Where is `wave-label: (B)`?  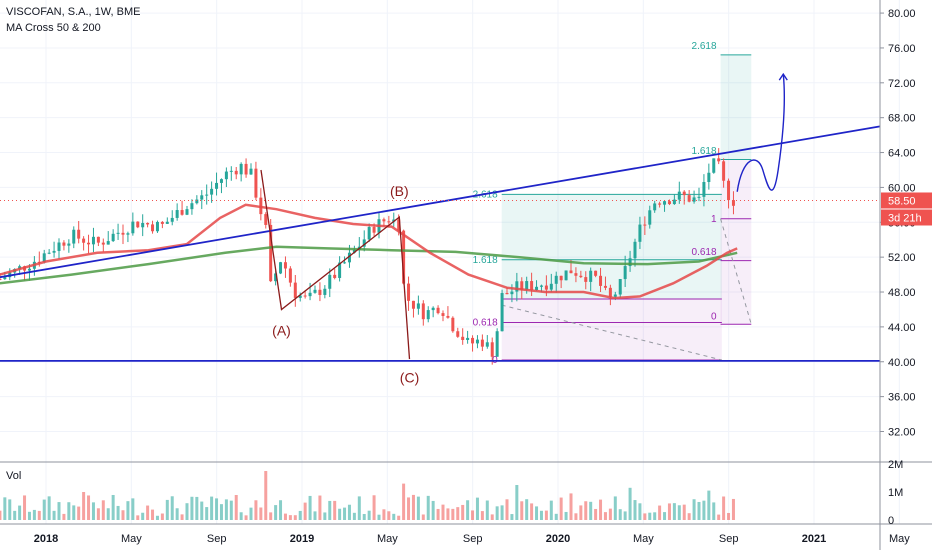
wave-label: (B) is located at coordinates (399, 191).